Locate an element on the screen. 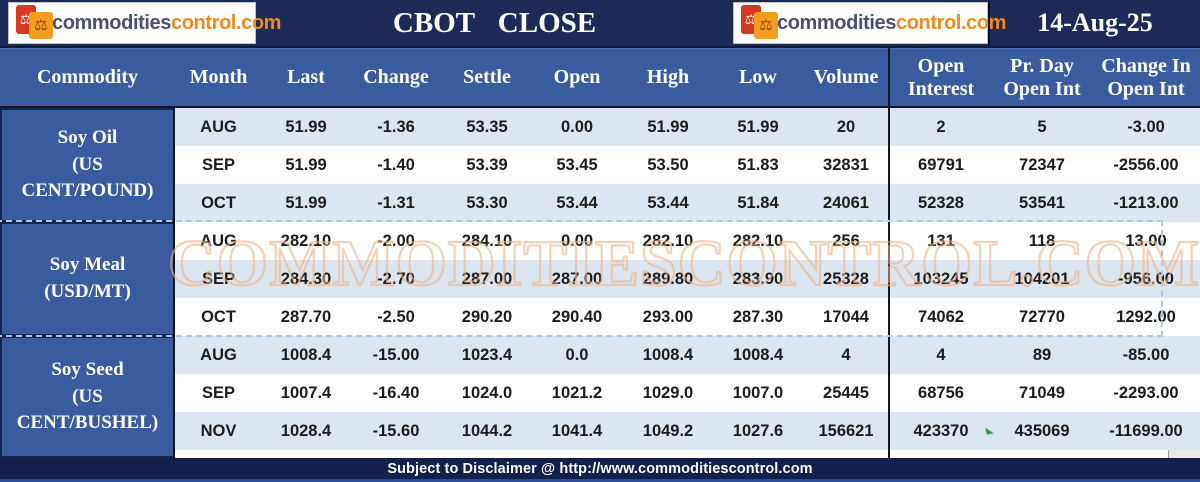  cell-high: 293.00 is located at coordinates (668, 316).